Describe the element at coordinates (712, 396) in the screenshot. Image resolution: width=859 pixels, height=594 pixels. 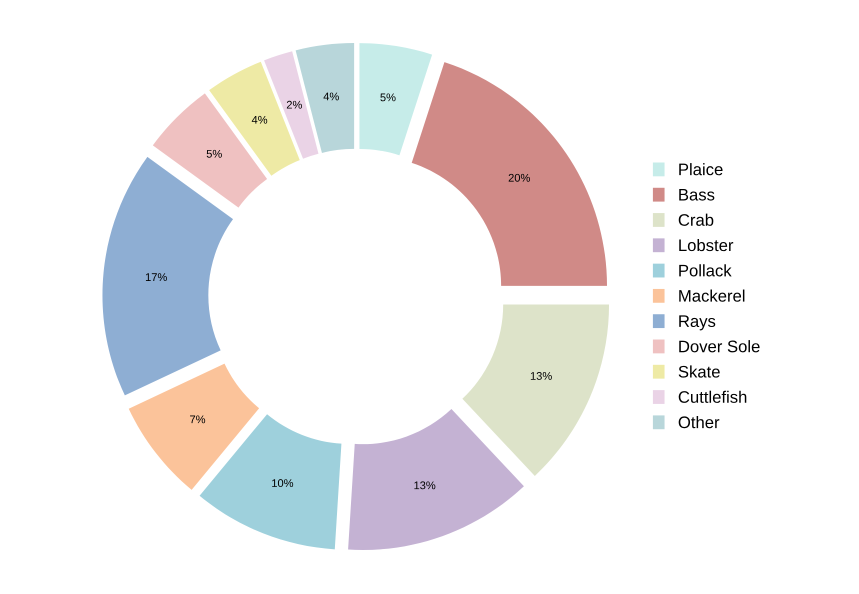
I see `legend-label: Cuttlefish` at that location.